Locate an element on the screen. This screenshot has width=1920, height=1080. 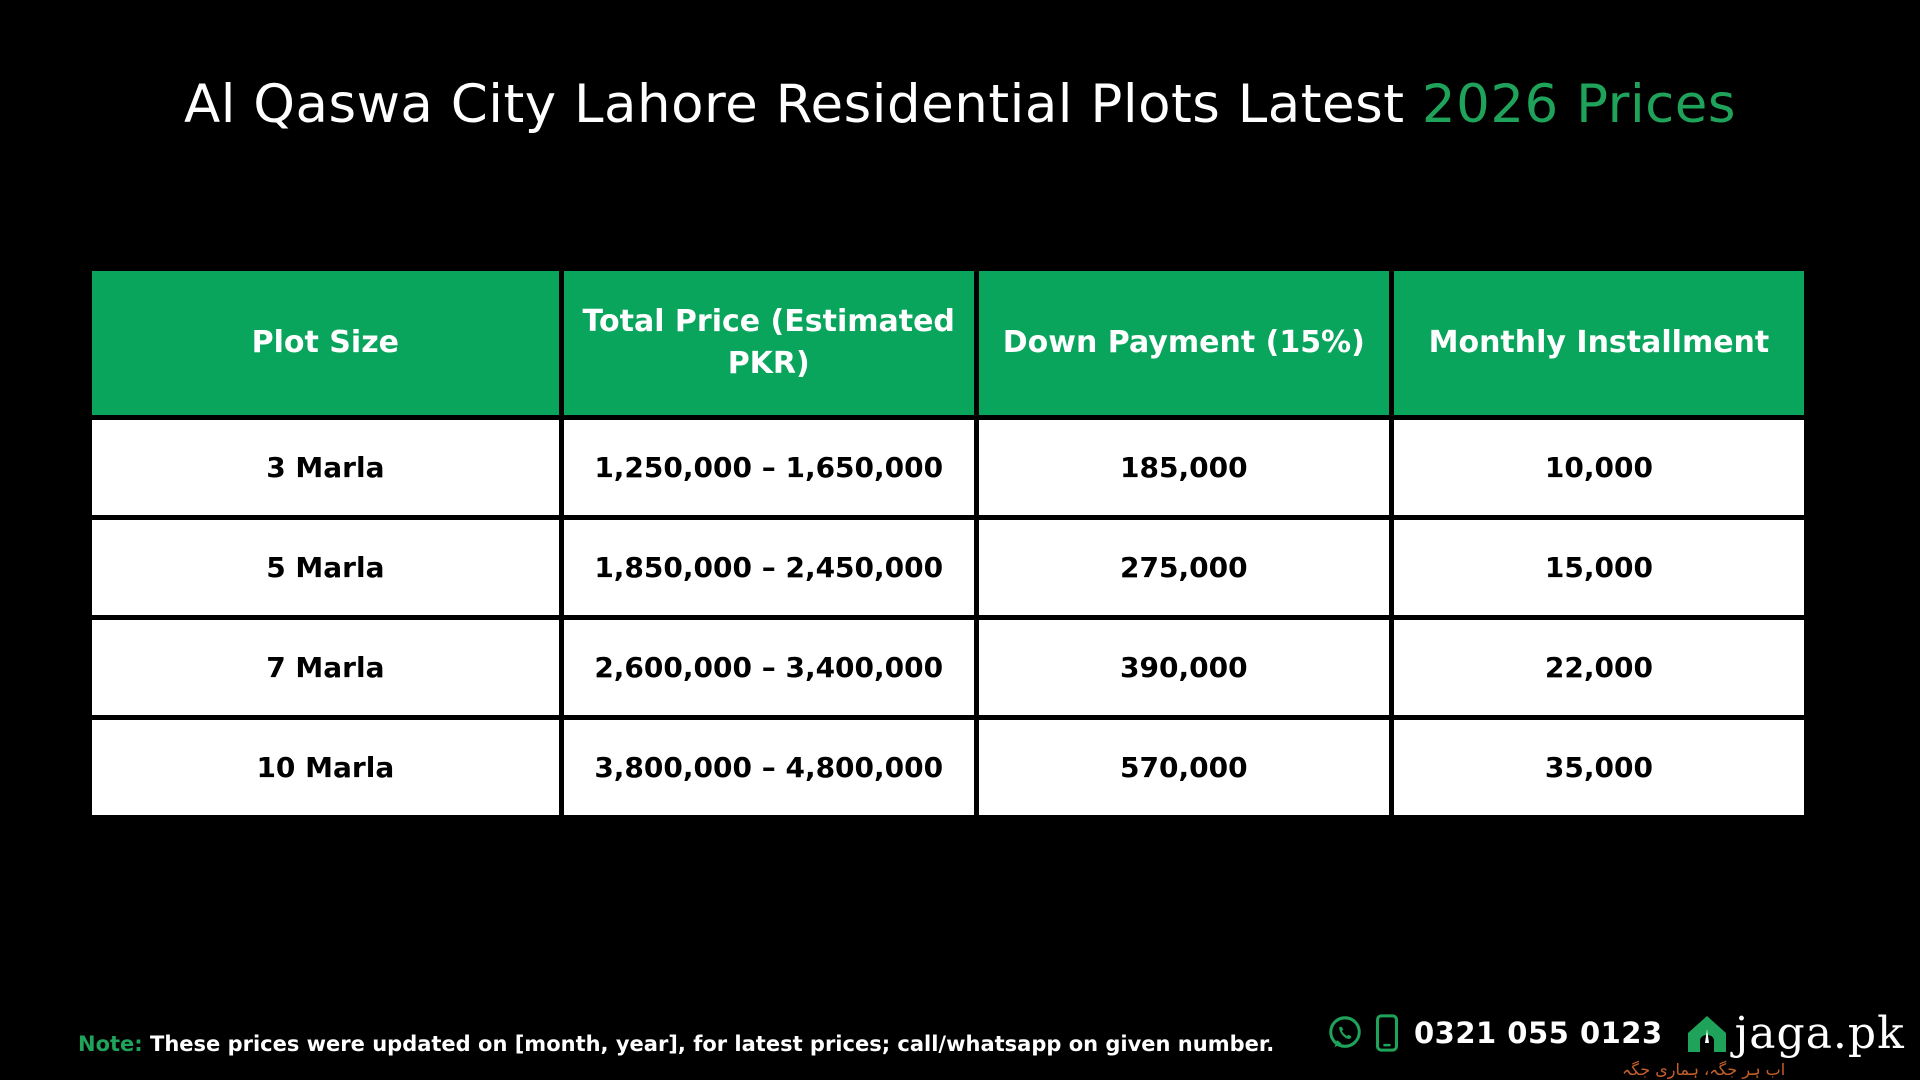
cell-total-price: 2,600,000 – 3,400,000 is located at coordinates (768, 667).